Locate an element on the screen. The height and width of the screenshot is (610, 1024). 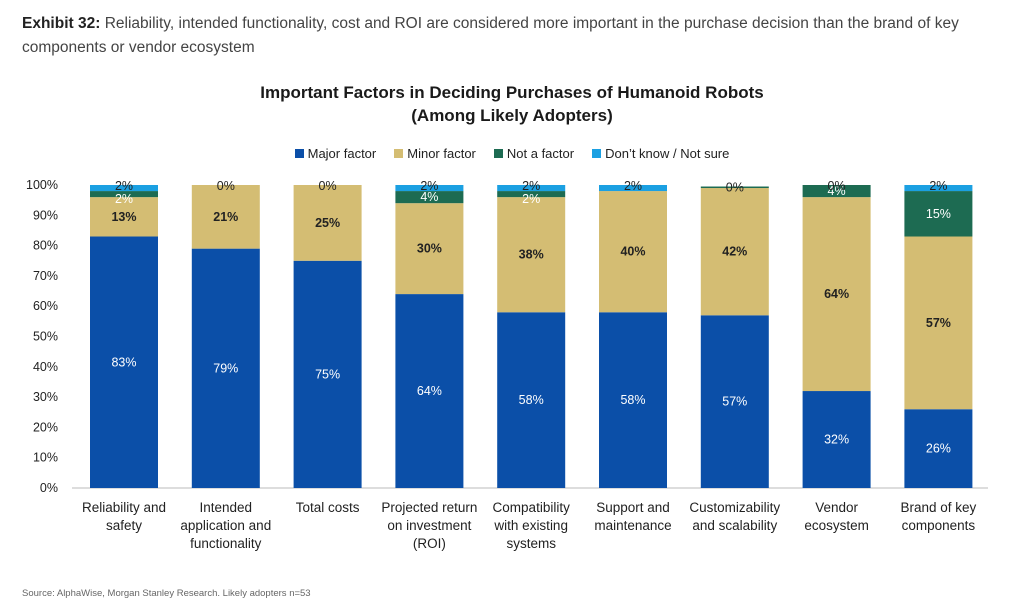
legend-label: Not a factor is located at coordinates (540, 153).